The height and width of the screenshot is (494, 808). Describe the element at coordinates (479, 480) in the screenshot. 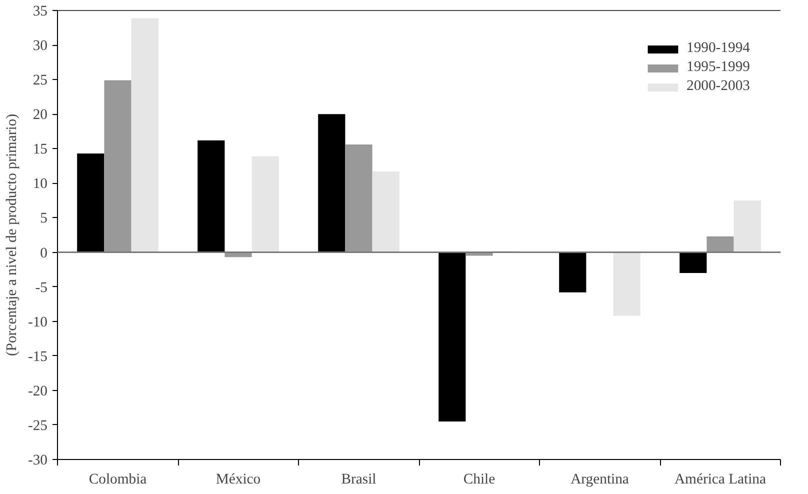

I see `x-tick-label: Chile` at that location.